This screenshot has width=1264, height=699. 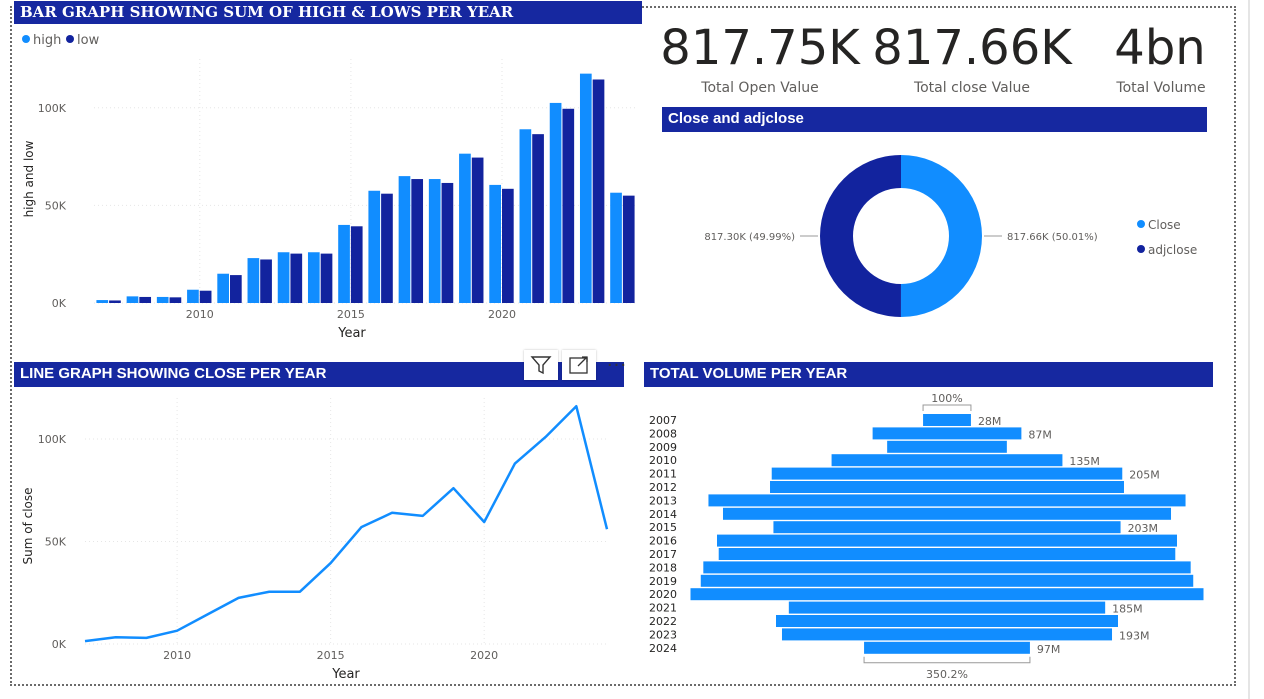 What do you see at coordinates (947, 580) in the screenshot?
I see `funnel-bar-2019` at bounding box center [947, 580].